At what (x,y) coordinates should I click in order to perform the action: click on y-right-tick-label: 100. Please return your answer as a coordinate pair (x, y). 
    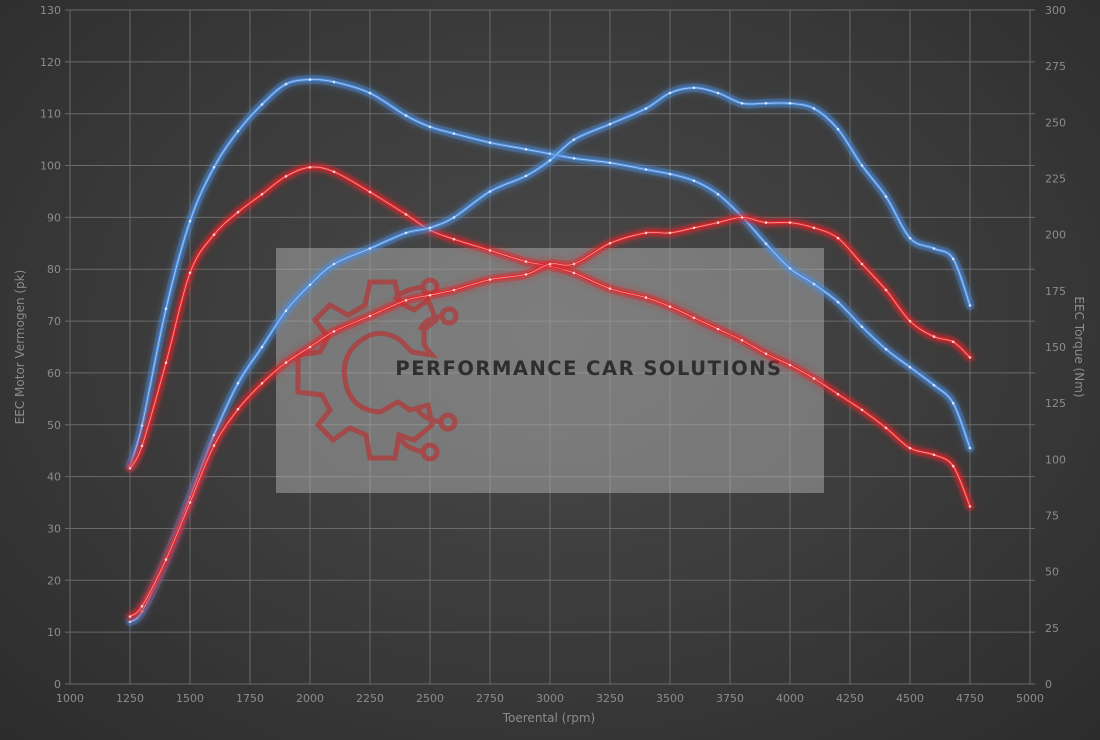
    Looking at the image, I should click on (1055, 459).